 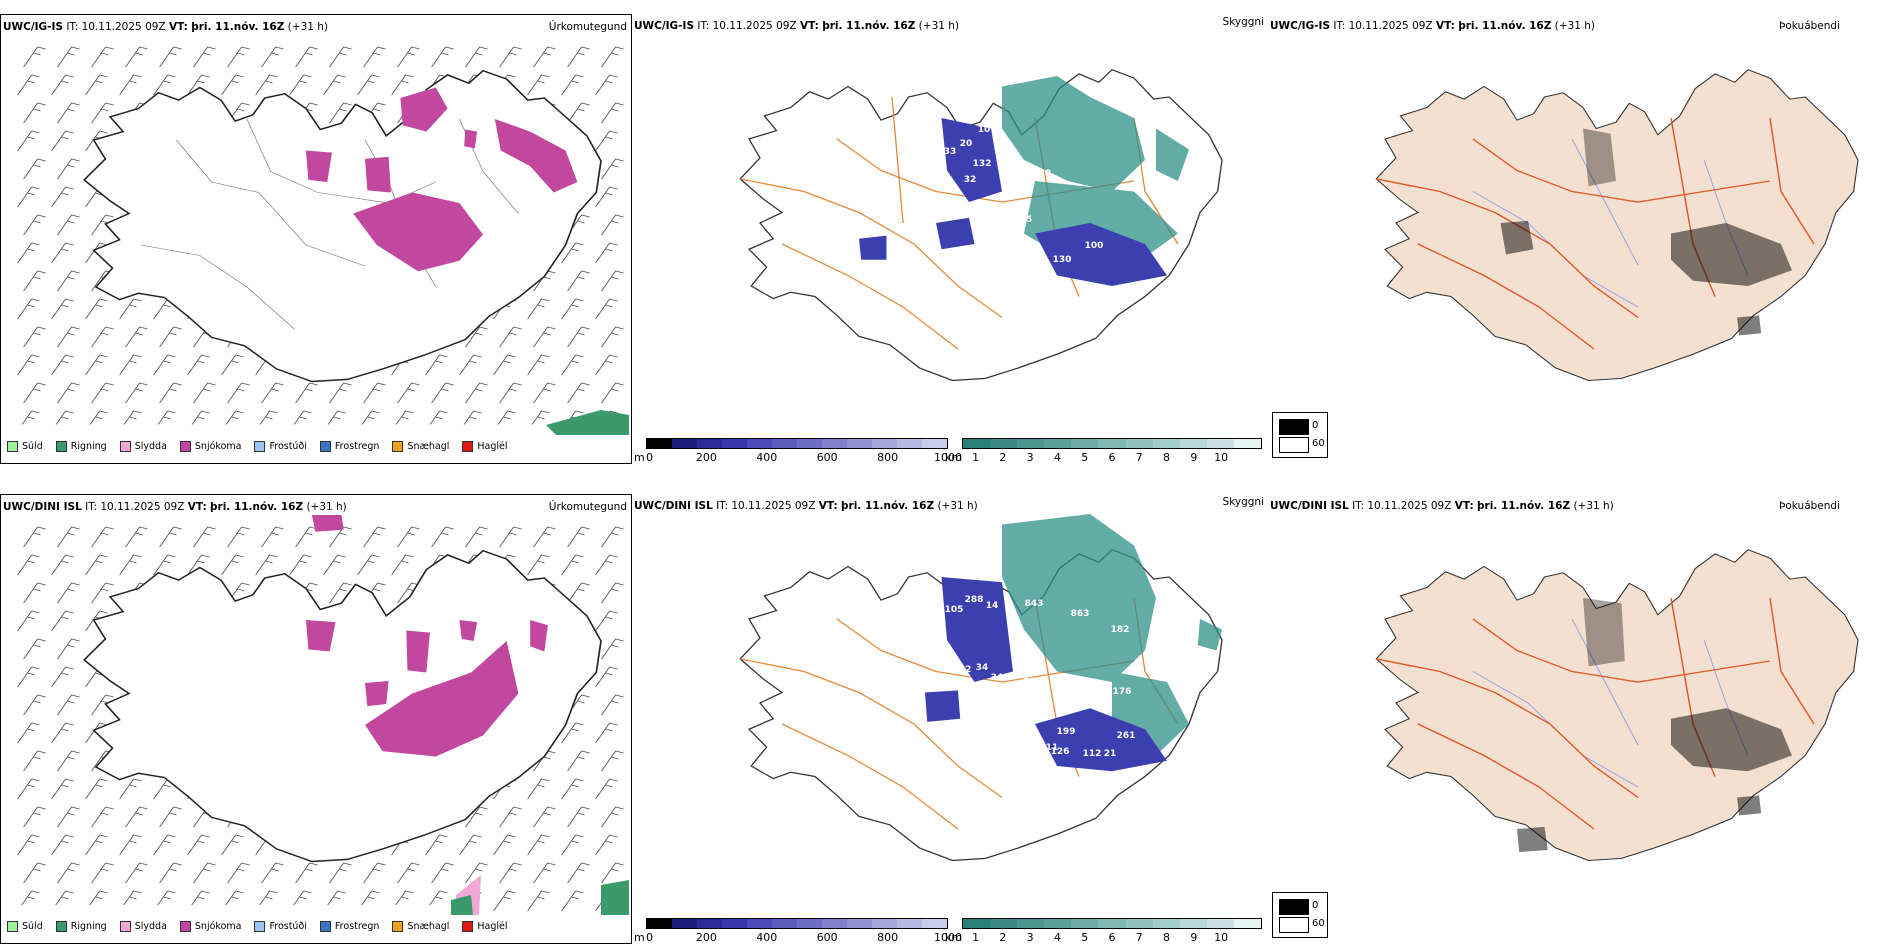 I want to click on visibility-value-label: 125, so click(x=1026, y=730).